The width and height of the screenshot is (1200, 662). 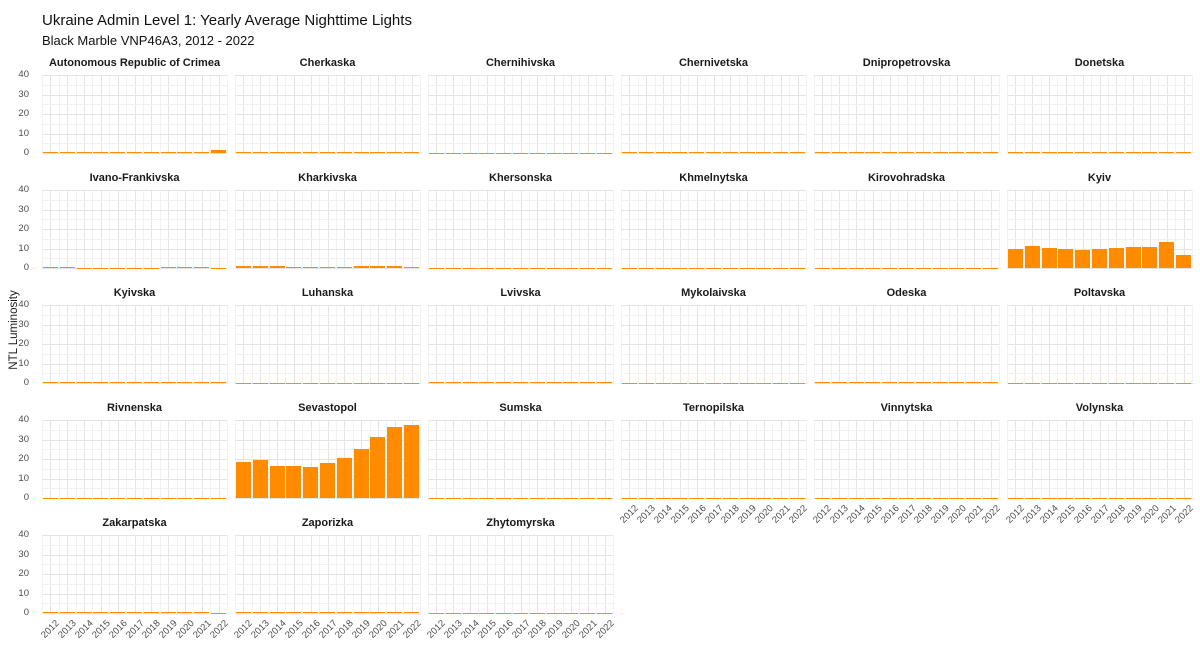 What do you see at coordinates (907, 335) in the screenshot?
I see `facet-cell: Odeska` at bounding box center [907, 335].